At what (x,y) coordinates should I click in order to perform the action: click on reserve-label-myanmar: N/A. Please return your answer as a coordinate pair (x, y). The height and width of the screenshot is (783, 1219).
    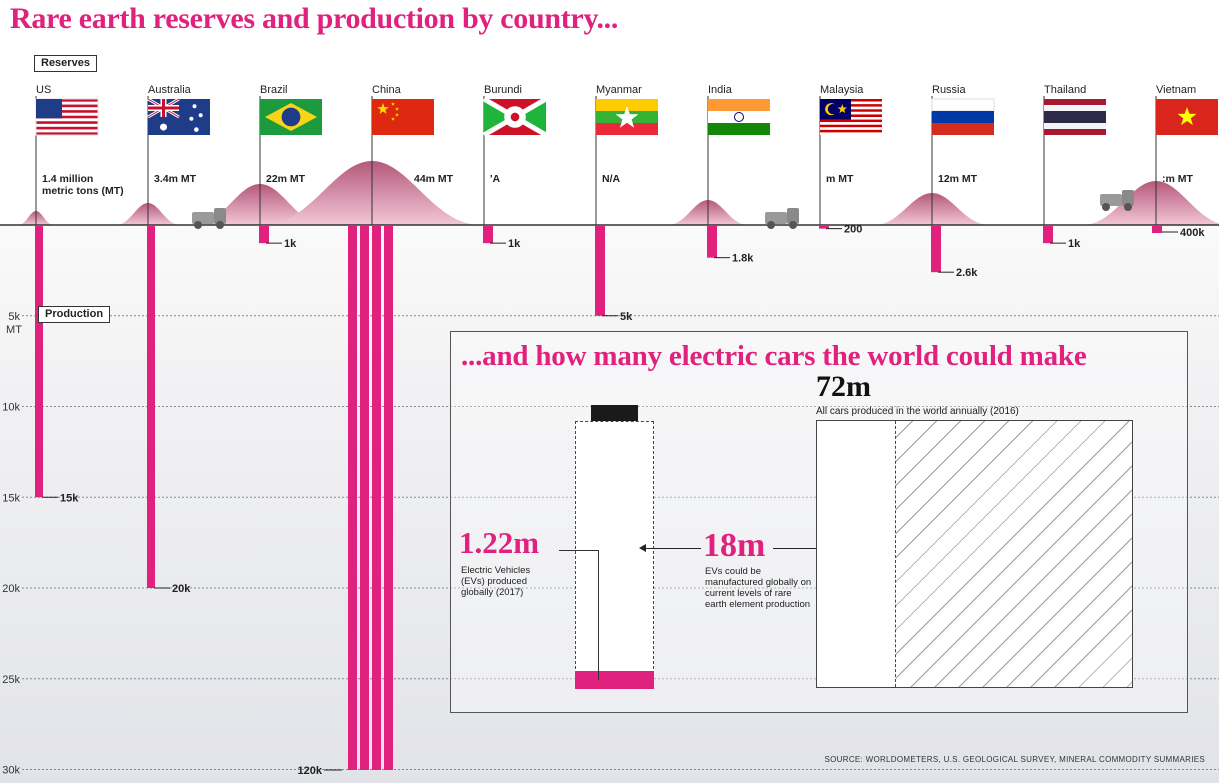
    Looking at the image, I should click on (611, 179).